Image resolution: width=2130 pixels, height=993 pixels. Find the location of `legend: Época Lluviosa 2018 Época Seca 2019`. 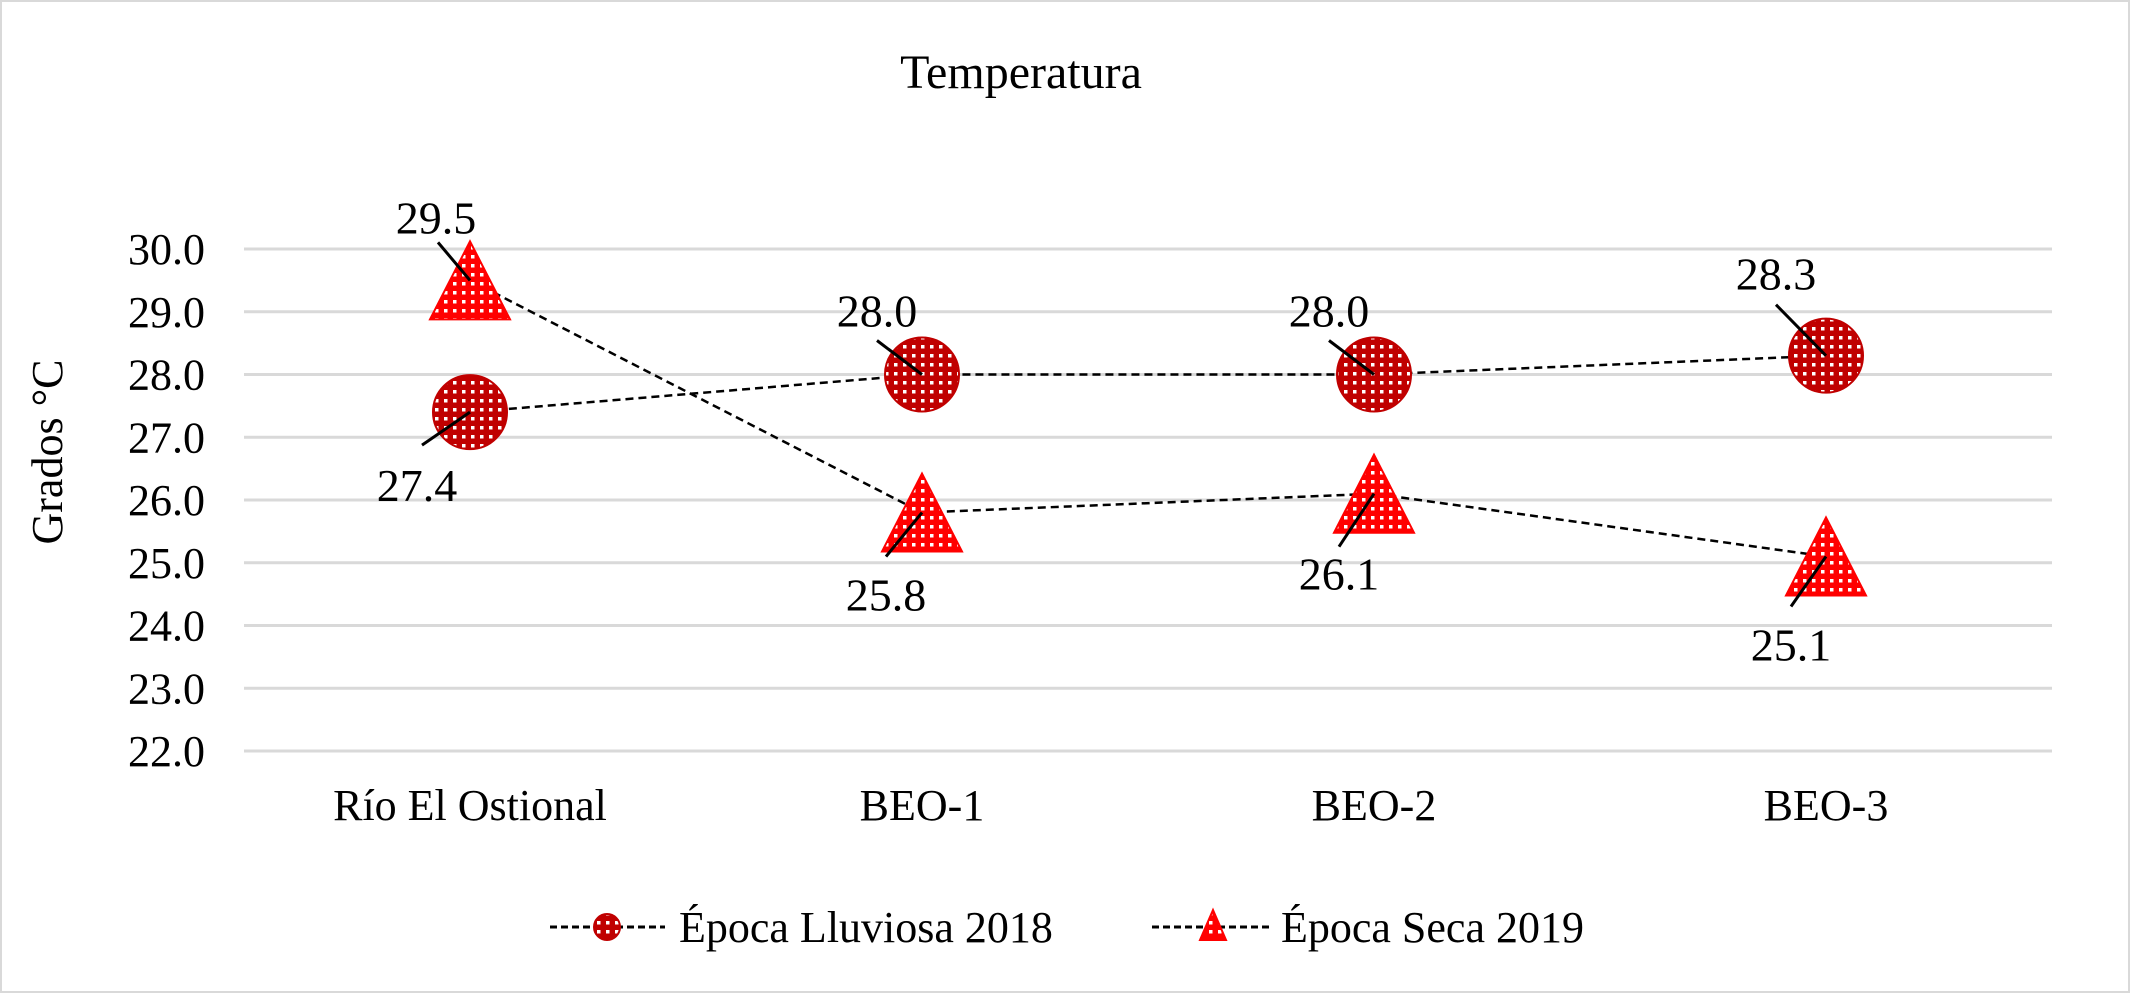

legend: Época Lluviosa 2018 Época Seca 2019 is located at coordinates (1067, 927).